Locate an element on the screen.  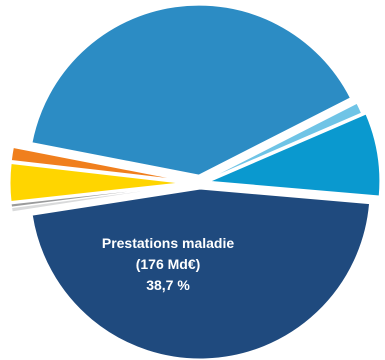
slice-label-7: Prestations maladie (176 Md€) 38,7 % is located at coordinates (168, 264).